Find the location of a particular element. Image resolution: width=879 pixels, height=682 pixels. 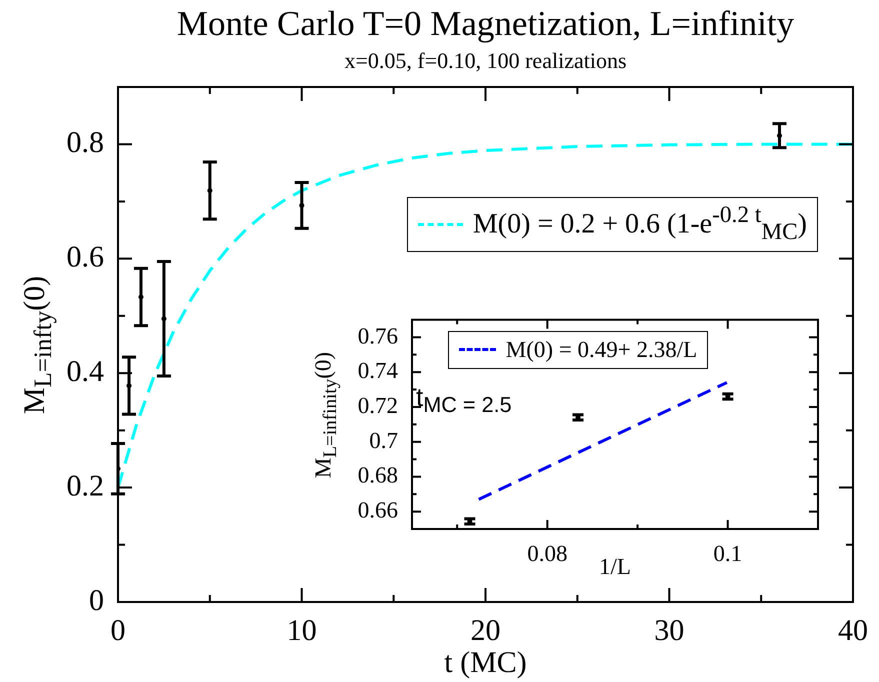

x-tick-label: 0 is located at coordinates (118, 630).